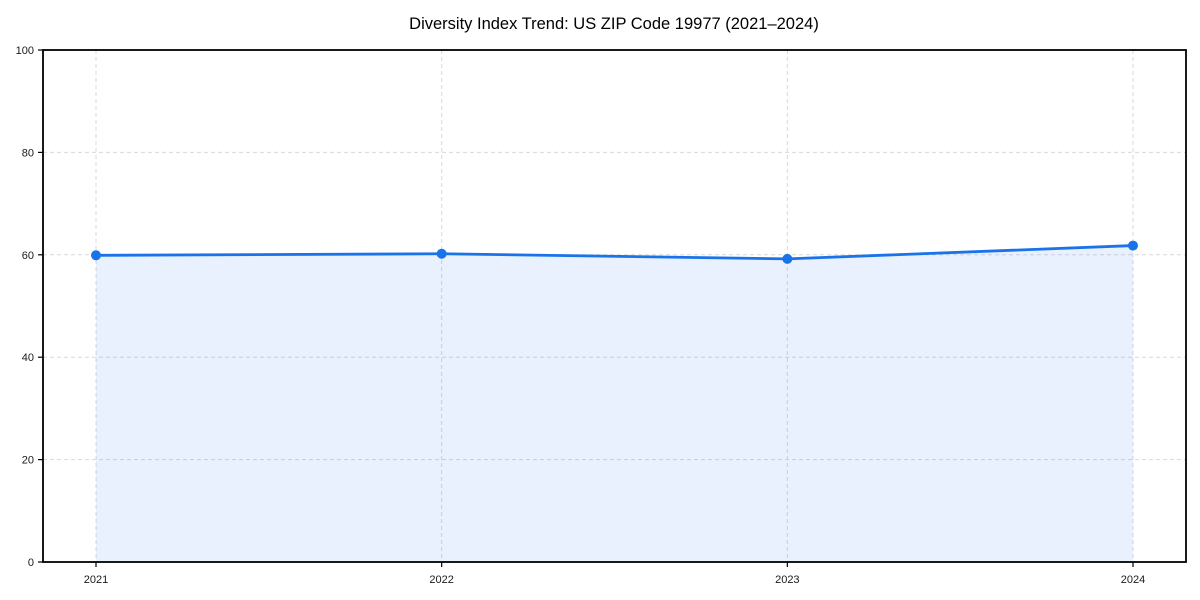 This screenshot has height=600, width=1200. Describe the element at coordinates (1133, 580) in the screenshot. I see `x-tick-label: 2024` at that location.